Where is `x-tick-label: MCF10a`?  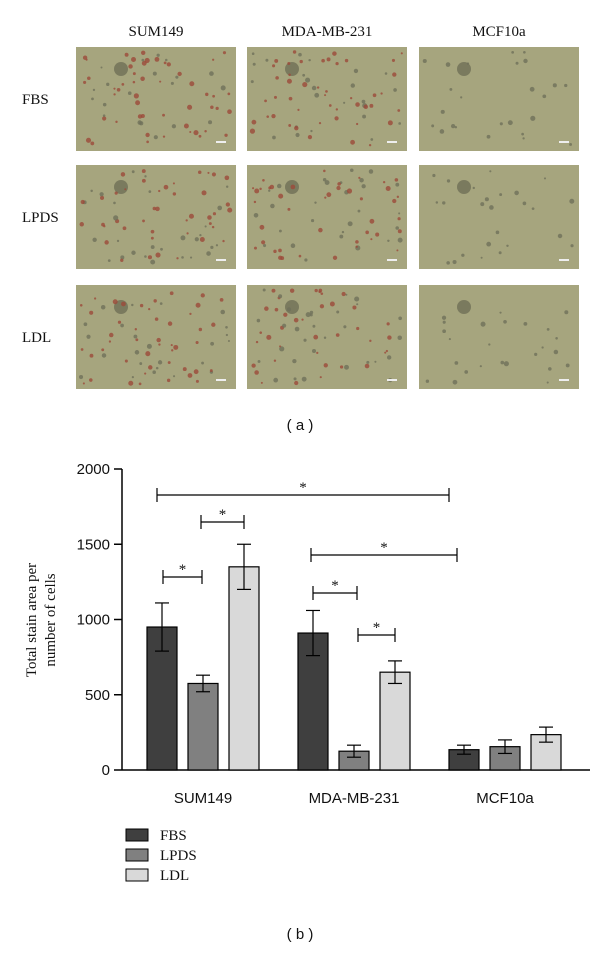
x-tick-label: MCF10a is located at coordinates (505, 798).